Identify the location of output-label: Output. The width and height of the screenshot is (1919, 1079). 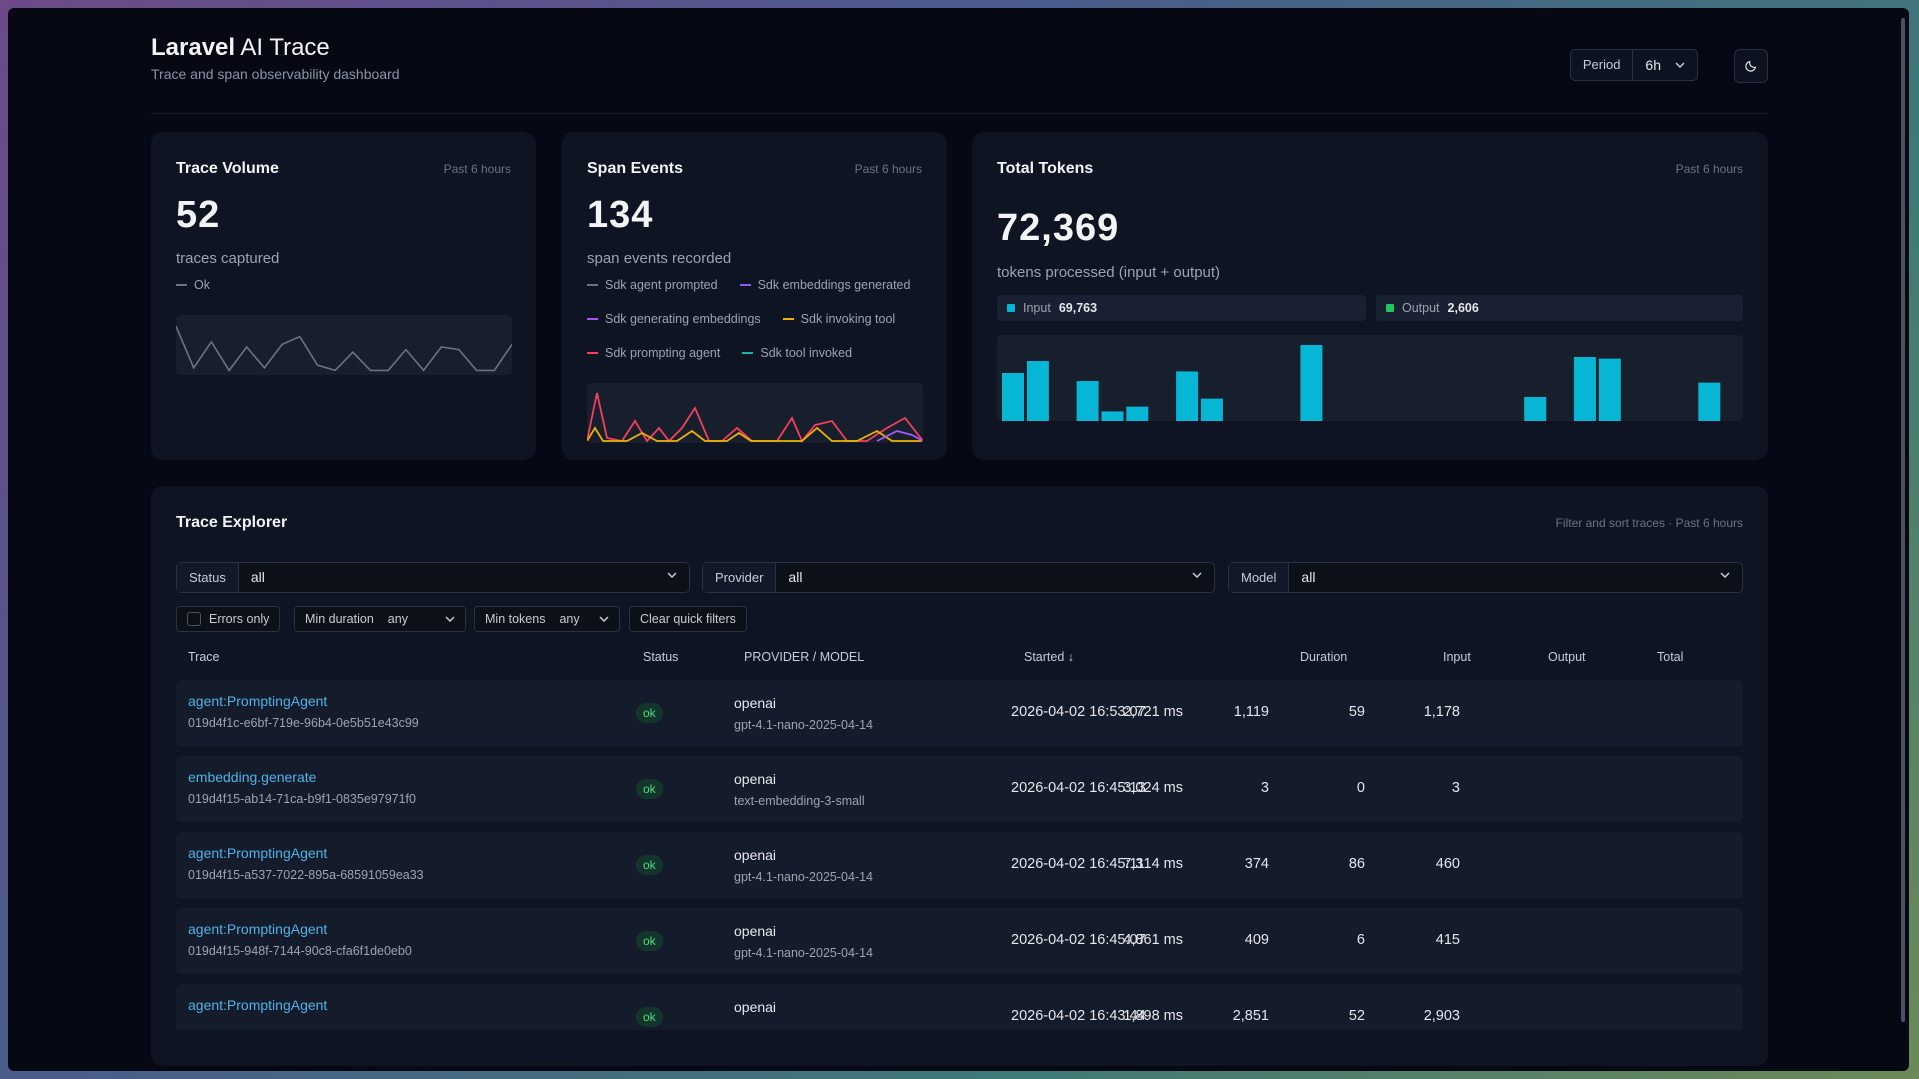
(1421, 308).